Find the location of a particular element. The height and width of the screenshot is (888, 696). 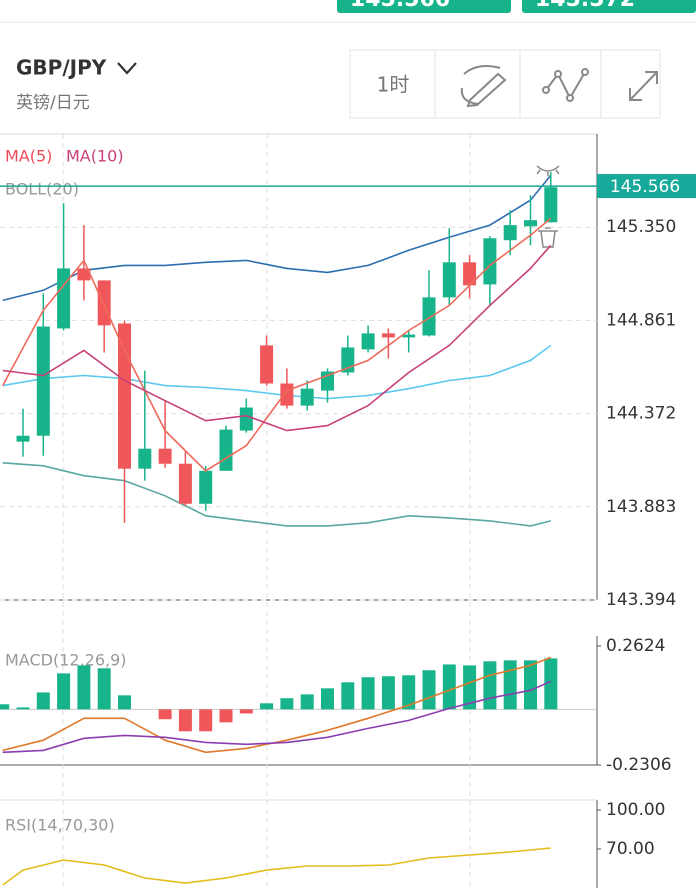

y-tick-label: 144.372 is located at coordinates (641, 414).